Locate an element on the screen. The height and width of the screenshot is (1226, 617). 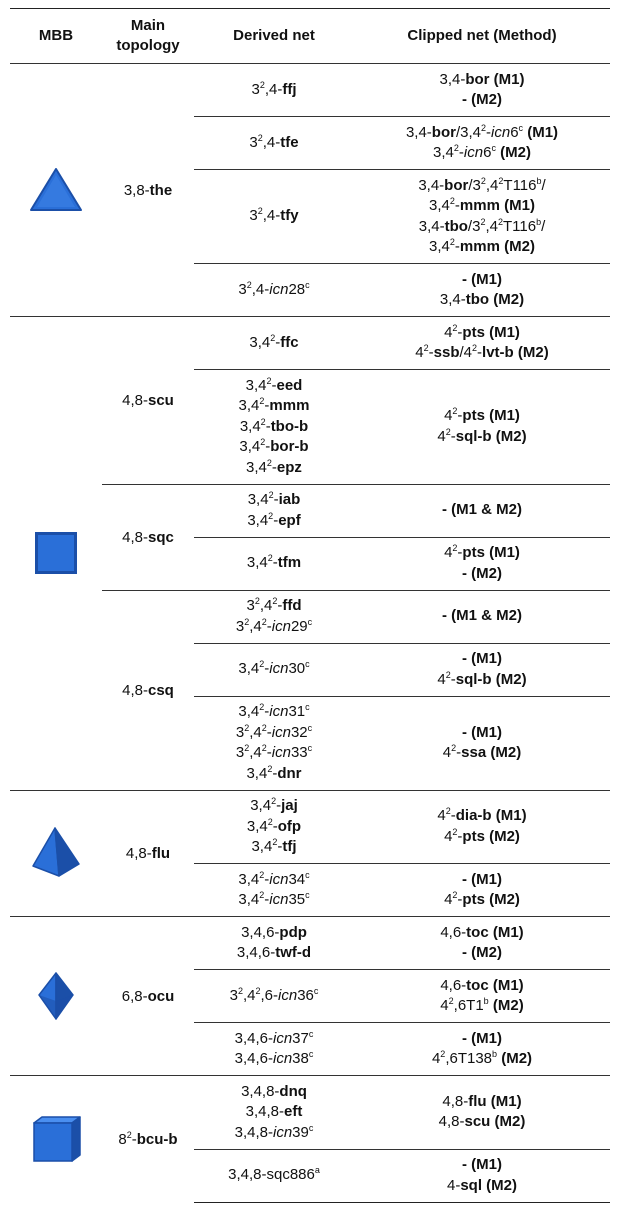
derived-net-line: 3,4,6-pdp is located at coordinates (274, 933).